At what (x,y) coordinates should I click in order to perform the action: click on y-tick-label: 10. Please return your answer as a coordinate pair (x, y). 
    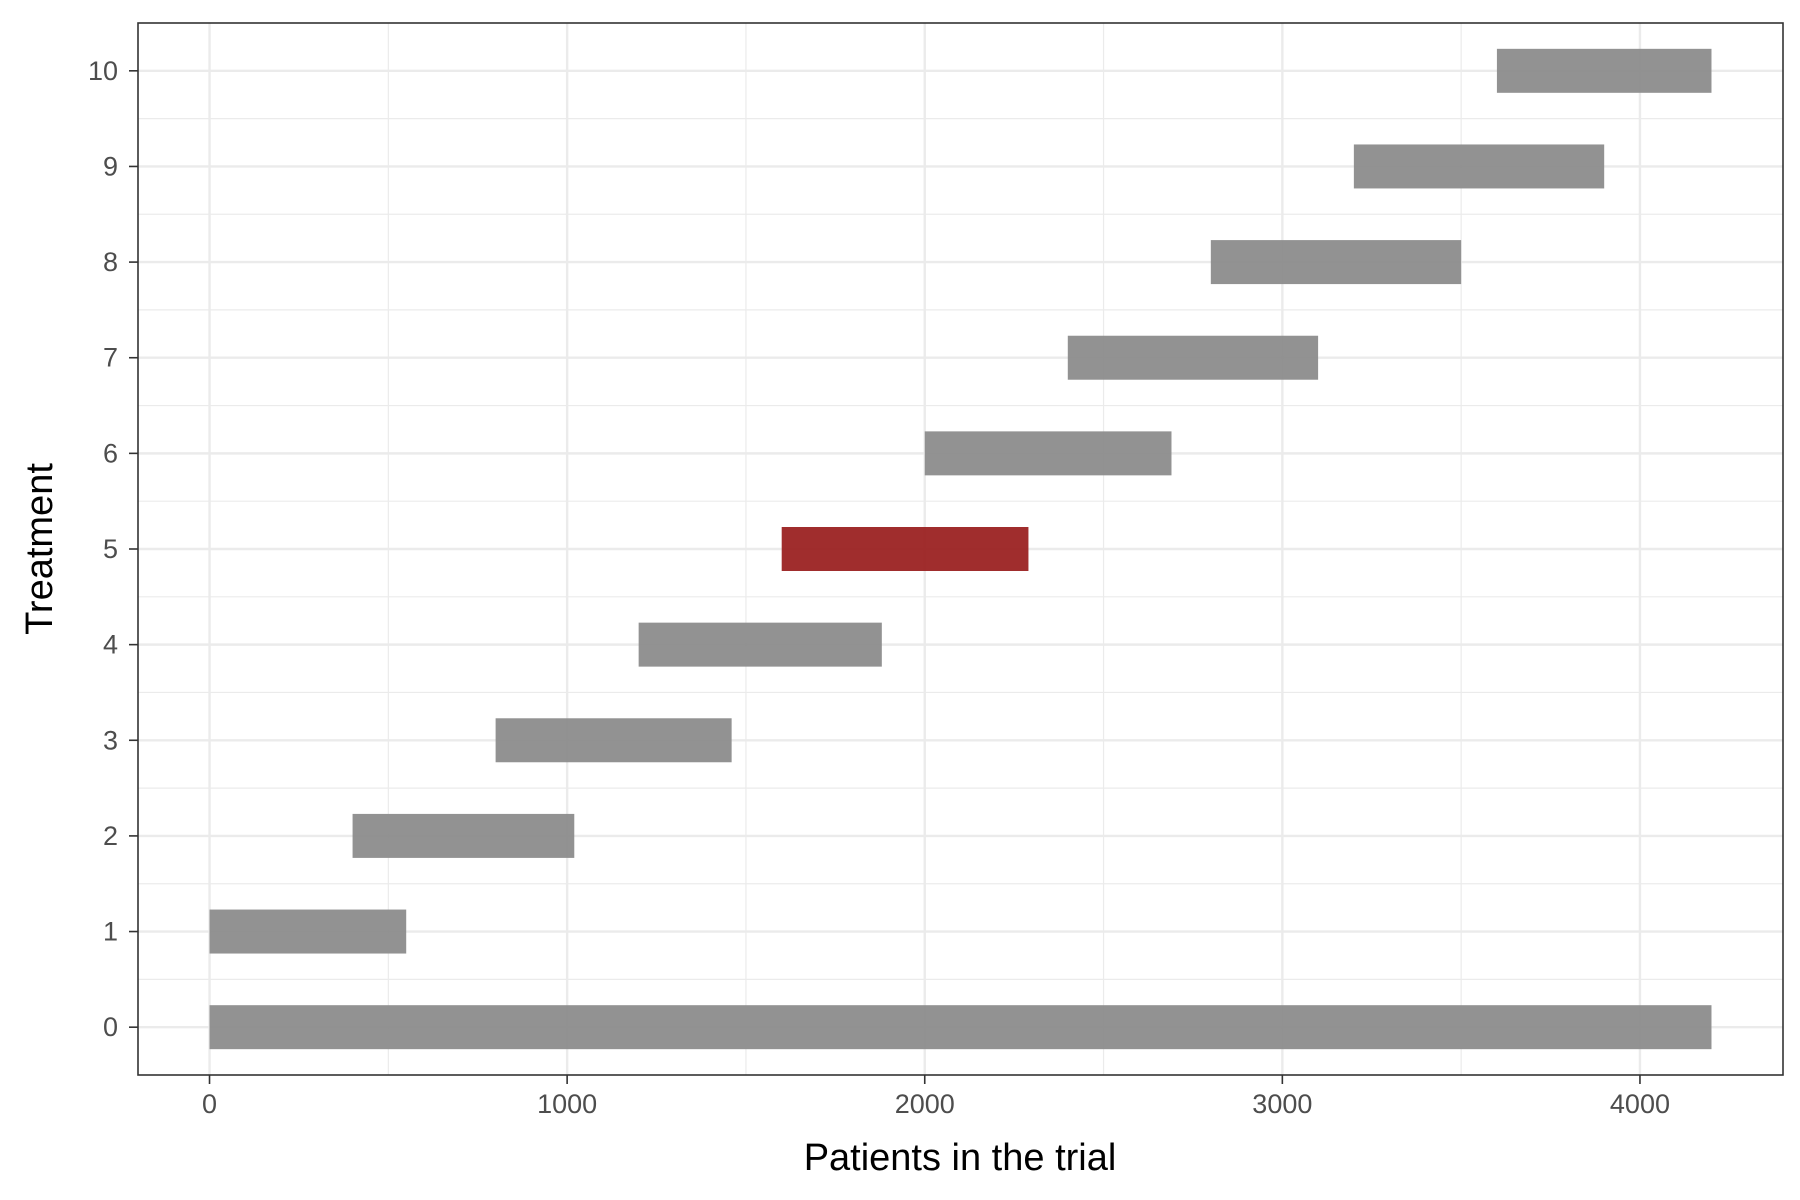
    Looking at the image, I should click on (103, 71).